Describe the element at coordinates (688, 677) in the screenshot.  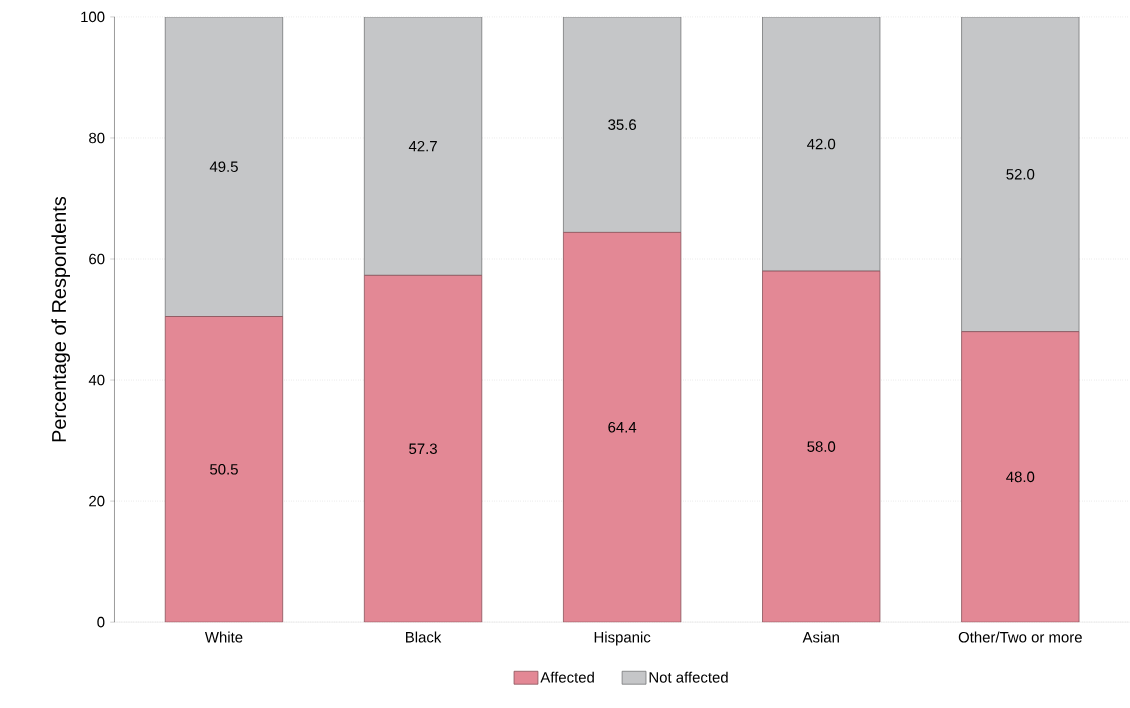
I see `legend-label: Not affected` at that location.